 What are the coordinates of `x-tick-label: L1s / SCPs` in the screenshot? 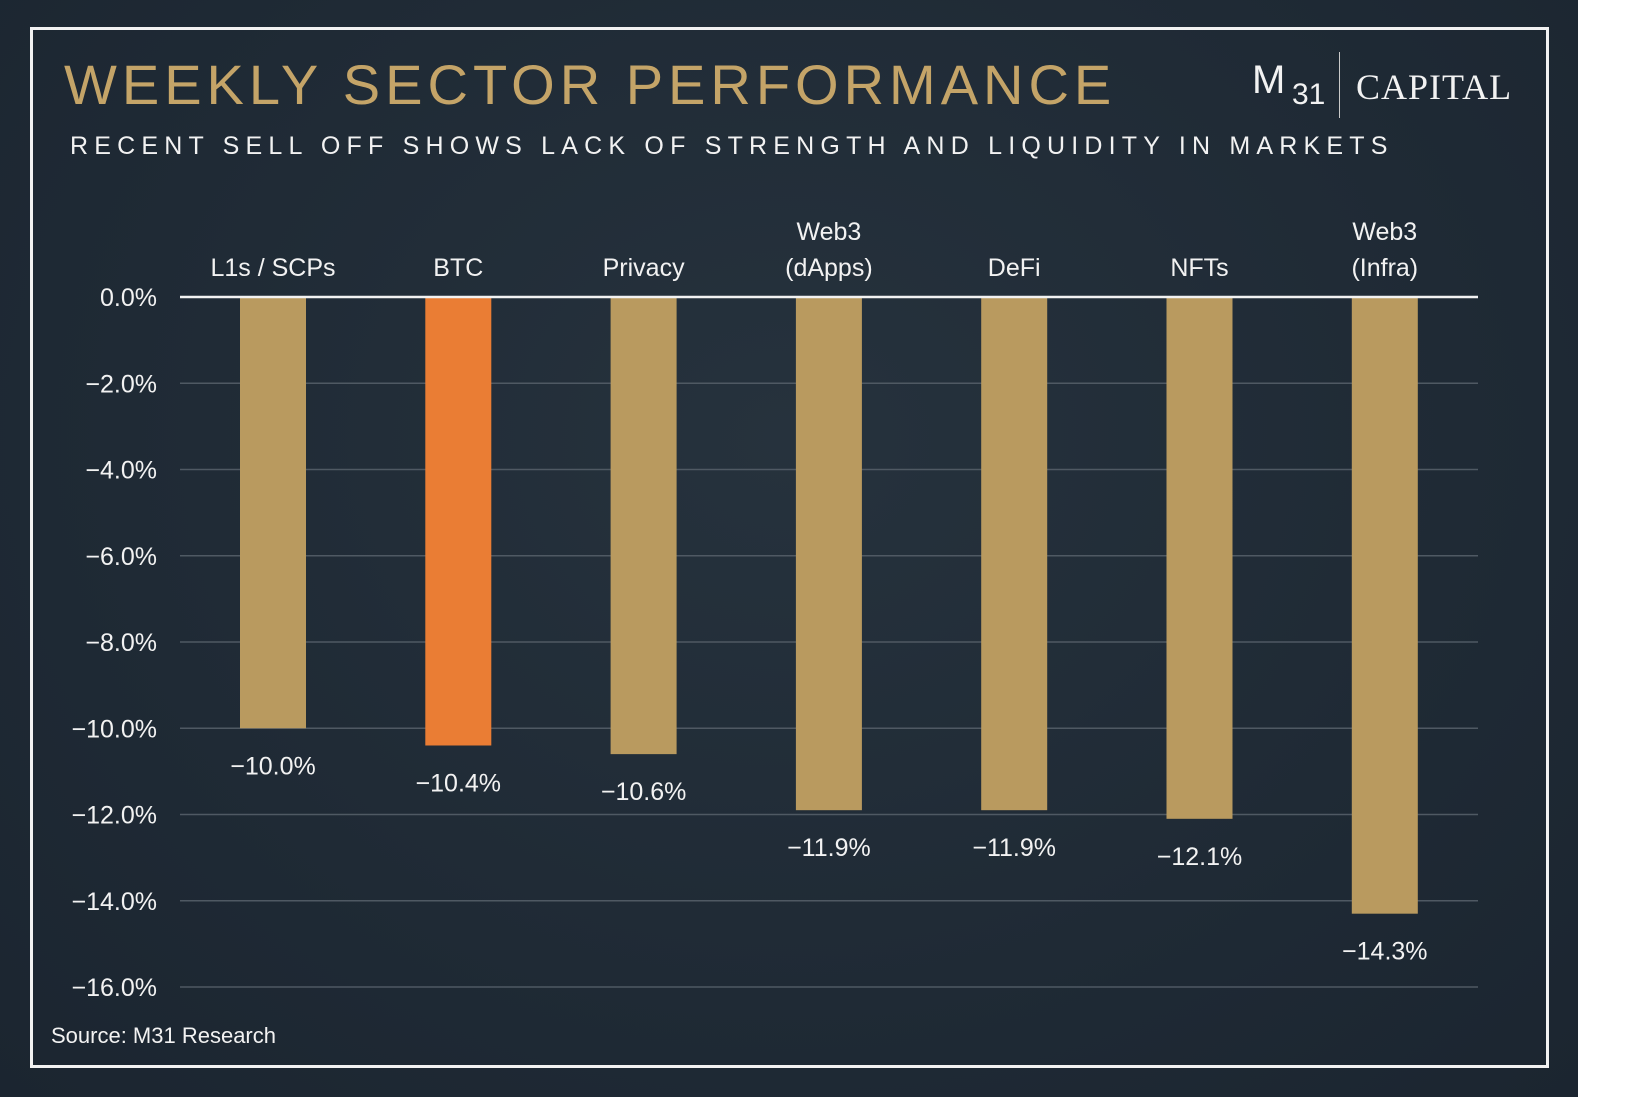 It's located at (272, 268).